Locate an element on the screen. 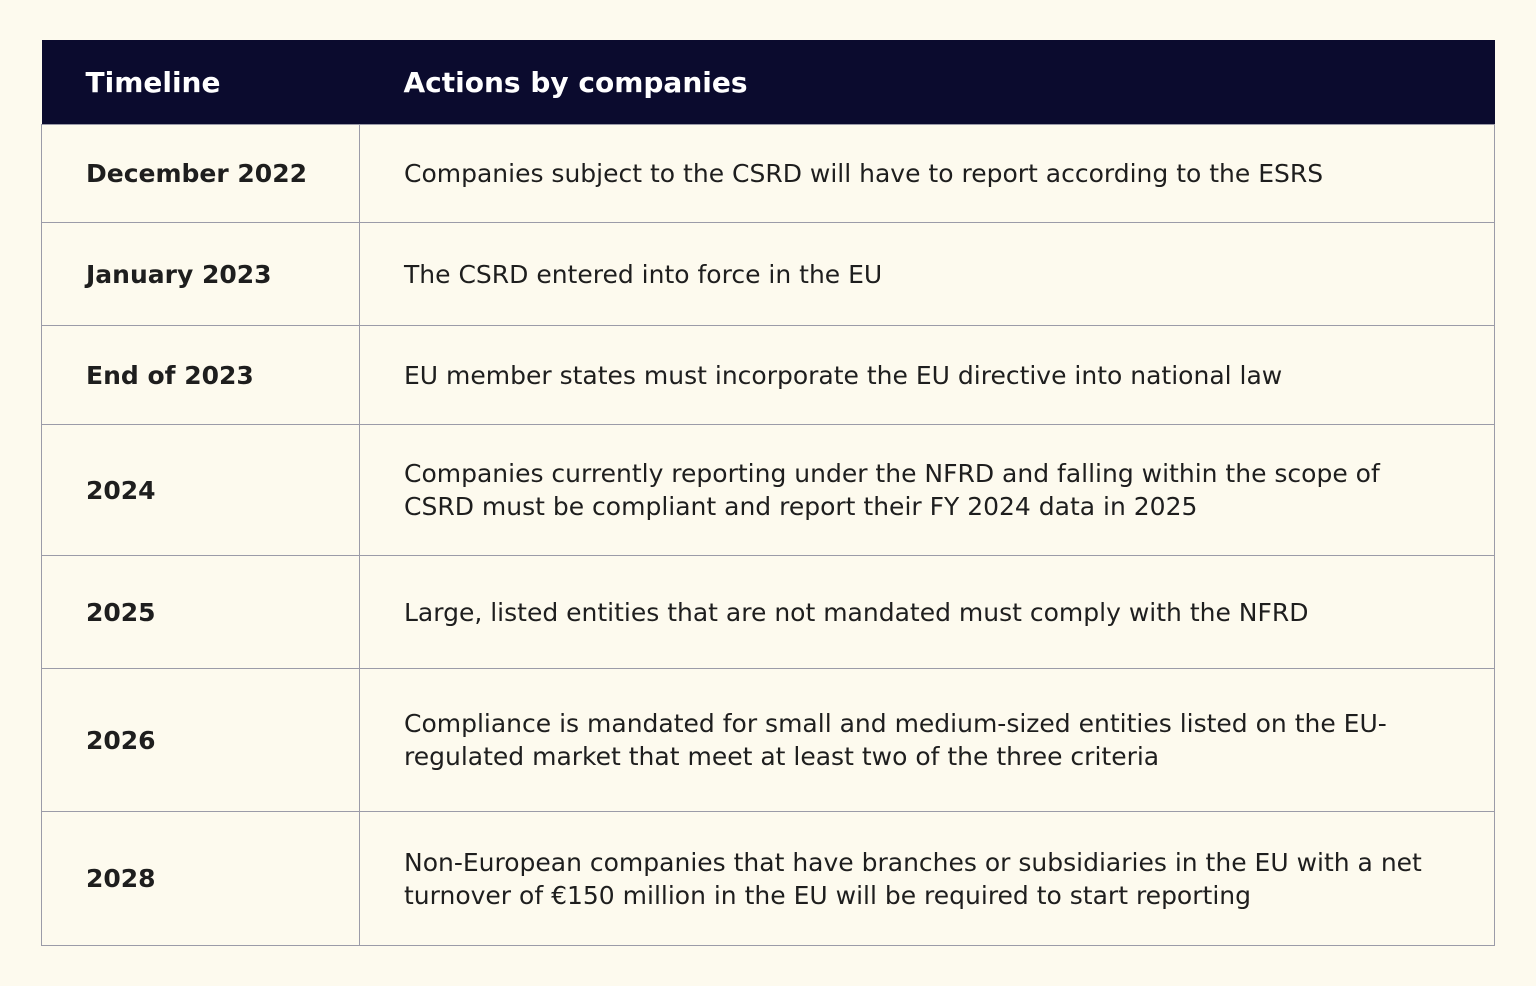 The width and height of the screenshot is (1536, 986). action-cell: The CSRD entered into force in the EU is located at coordinates (927, 274).